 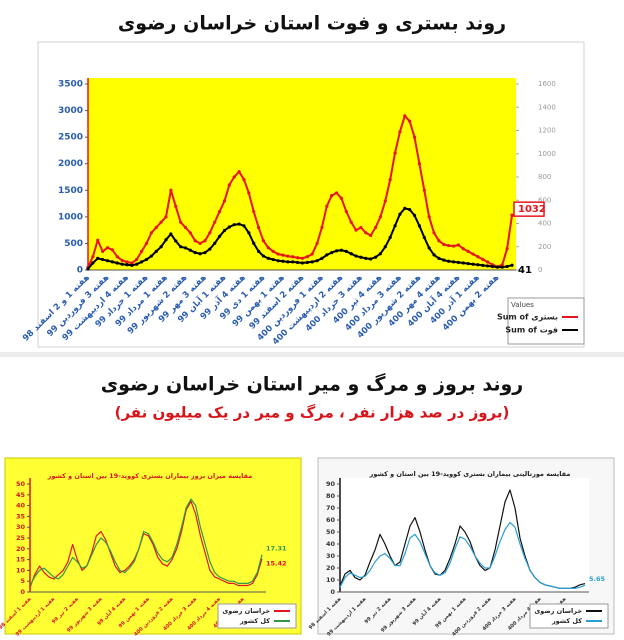 What do you see at coordinates (547, 107) in the screenshot?
I see `y2-tick-label: 1400` at bounding box center [547, 107].